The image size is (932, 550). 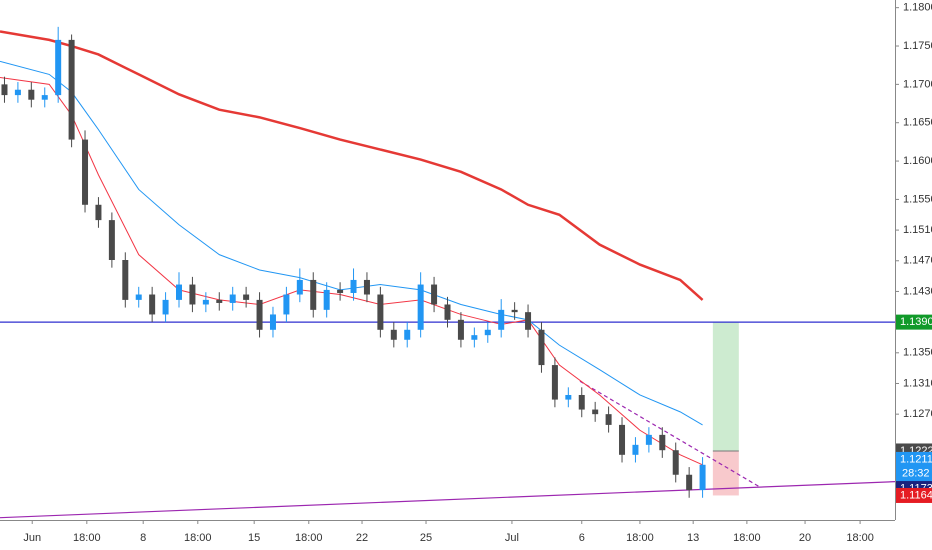 I want to click on profit-zone, so click(x=725, y=386).